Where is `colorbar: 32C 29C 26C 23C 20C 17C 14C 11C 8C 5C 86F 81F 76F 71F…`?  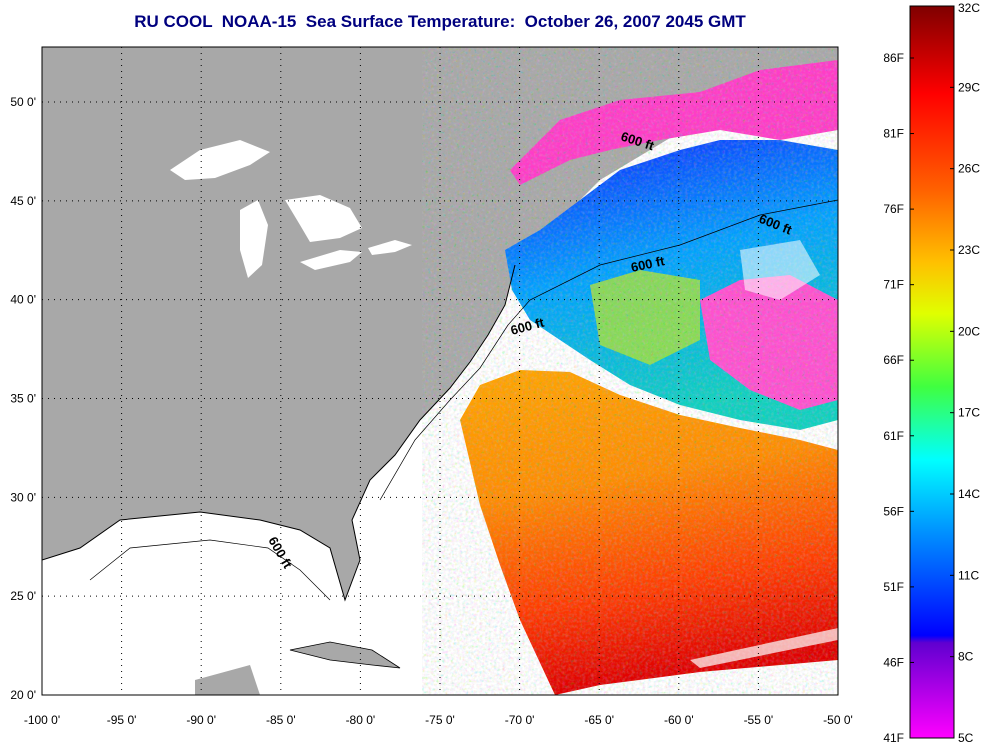 colorbar: 32C 29C 26C 23C 20C 17C 14C 11C 8C 5C 86F 81F 76F 71F… is located at coordinates (931, 373).